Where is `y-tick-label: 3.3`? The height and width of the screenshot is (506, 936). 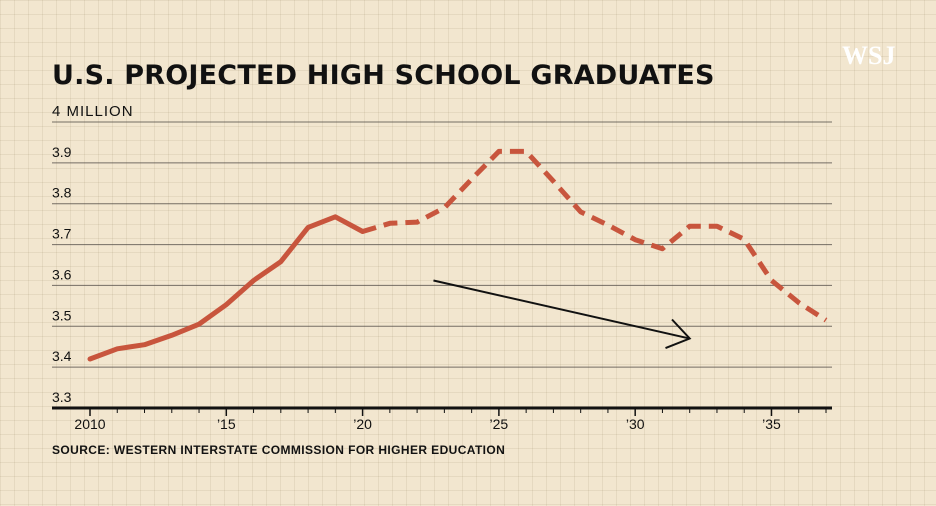
y-tick-label: 3.3 is located at coordinates (62, 397).